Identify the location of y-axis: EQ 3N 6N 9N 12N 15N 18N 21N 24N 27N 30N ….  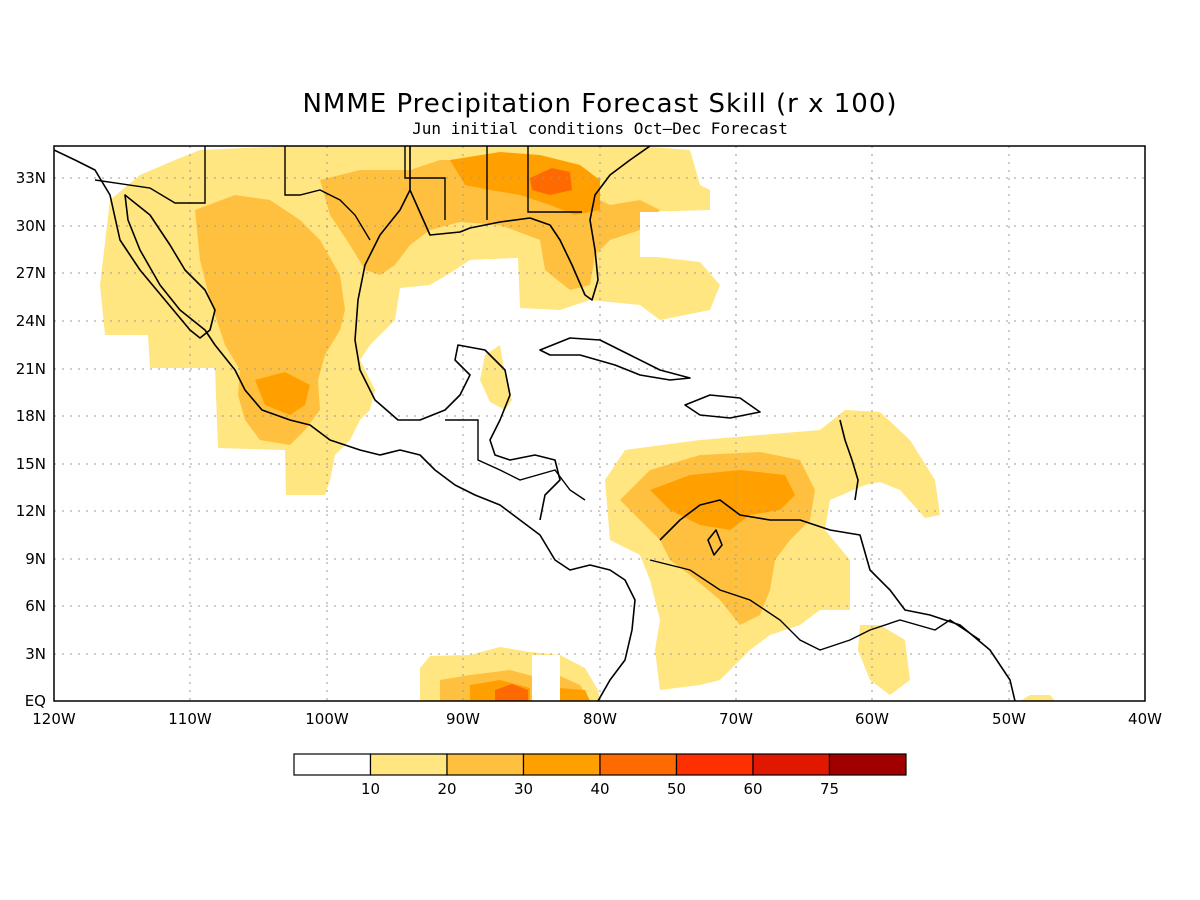
(31, 439).